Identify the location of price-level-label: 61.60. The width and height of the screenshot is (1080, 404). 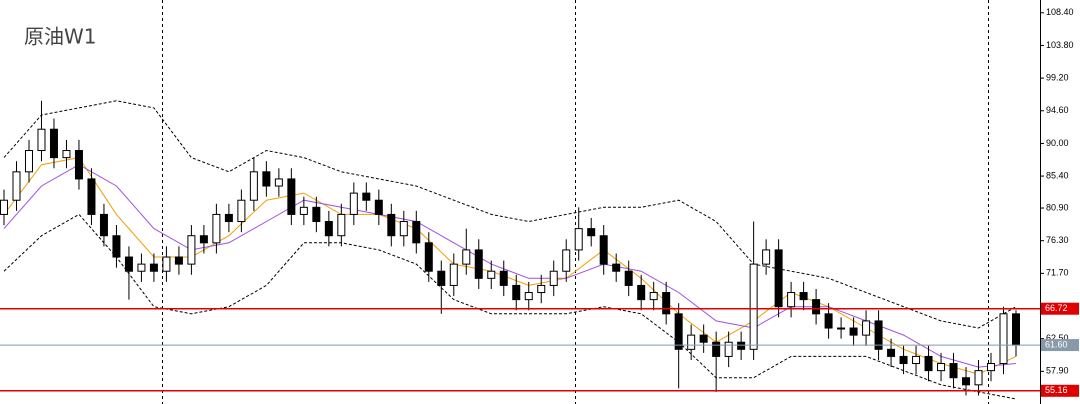
(1056, 344).